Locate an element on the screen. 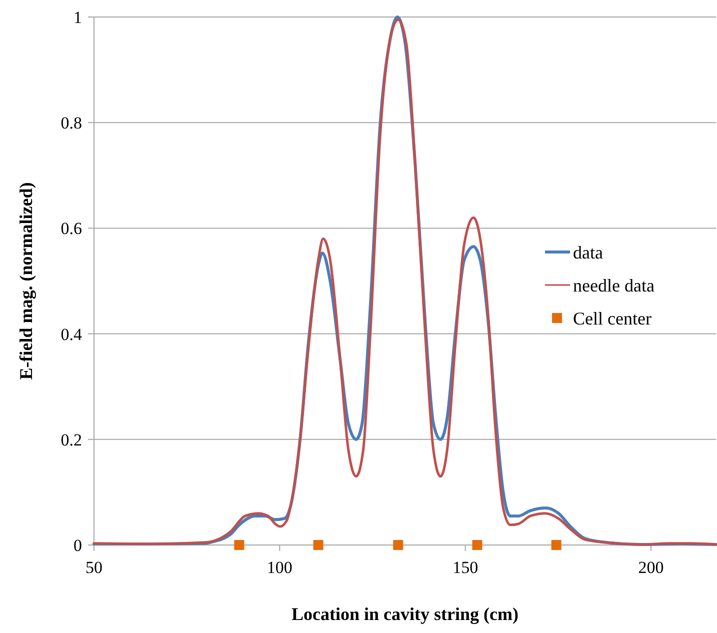  y-axis-title: E-field mag. (normalized) is located at coordinates (26, 281).